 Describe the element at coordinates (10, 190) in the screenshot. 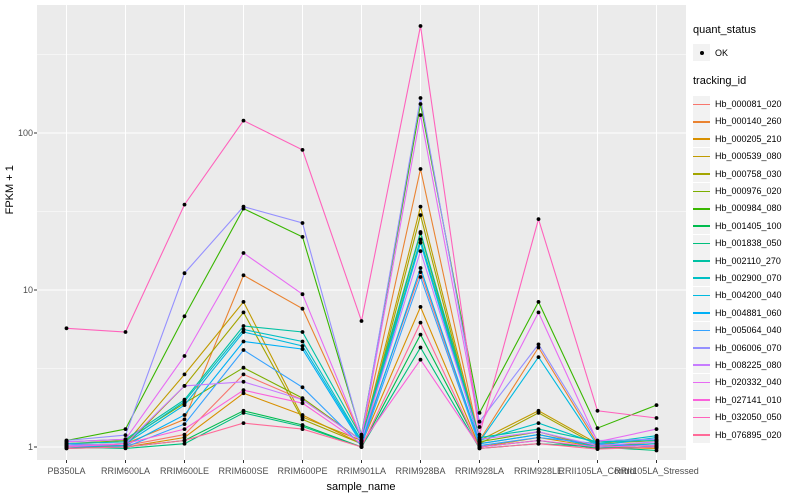

I see `y-axis-title: FPKM + 1` at that location.